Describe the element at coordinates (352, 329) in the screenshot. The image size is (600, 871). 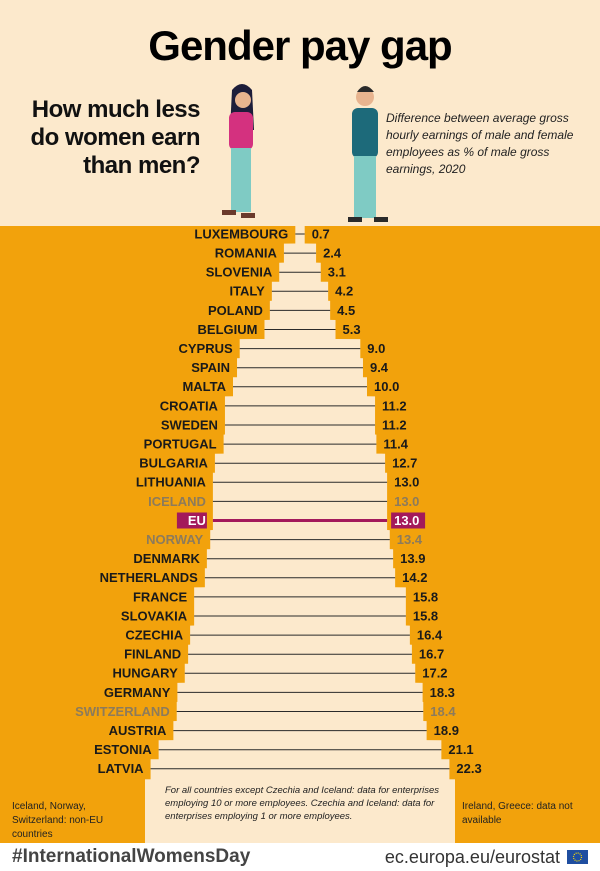
I see `value-label: 5.3` at that location.